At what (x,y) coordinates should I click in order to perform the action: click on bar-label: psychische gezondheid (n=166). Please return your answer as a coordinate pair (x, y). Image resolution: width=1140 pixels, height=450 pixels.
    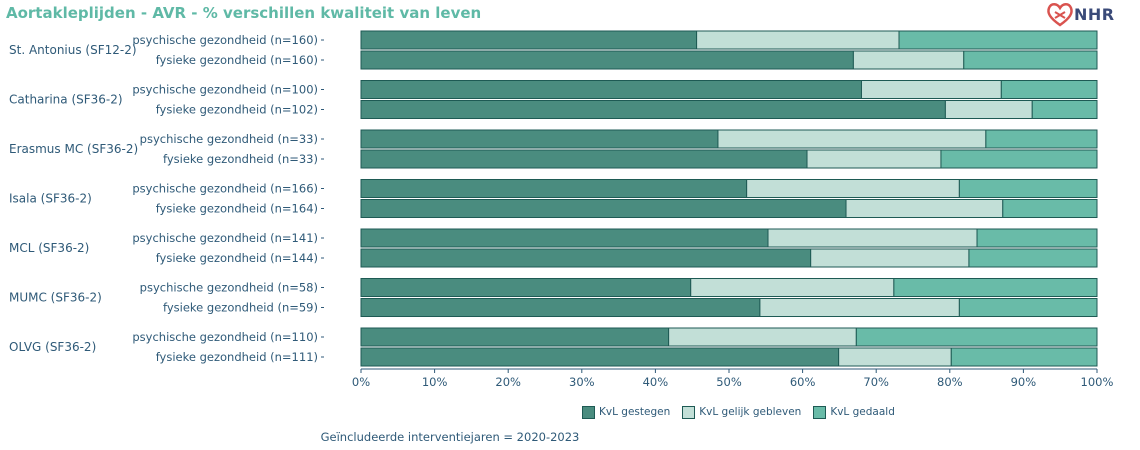
    Looking at the image, I should click on (225, 189).